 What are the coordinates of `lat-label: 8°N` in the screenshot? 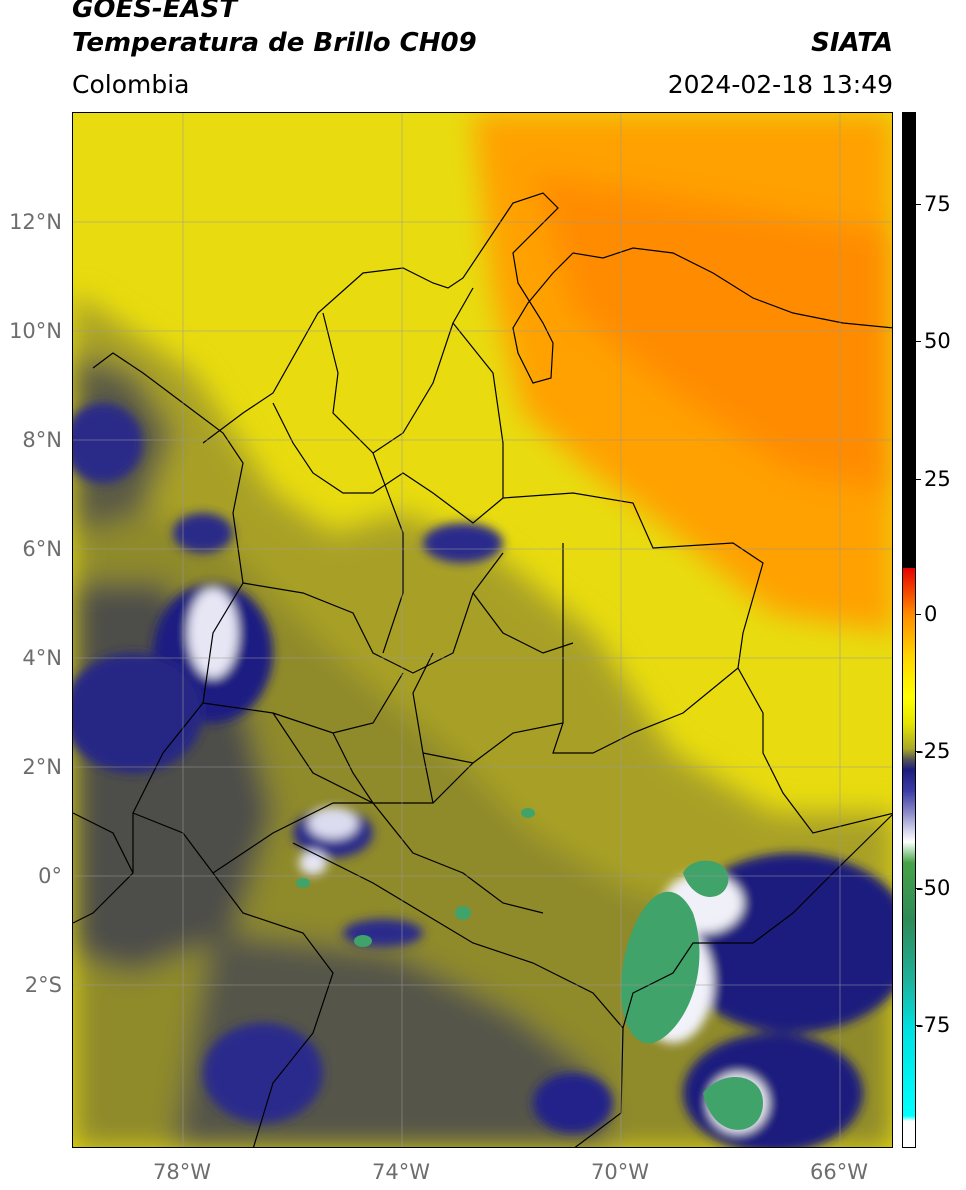 It's located at (42, 440).